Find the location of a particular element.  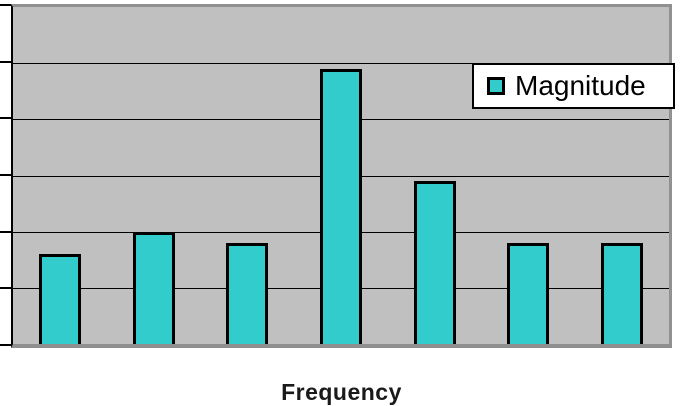

gridline is located at coordinates (341, 63).